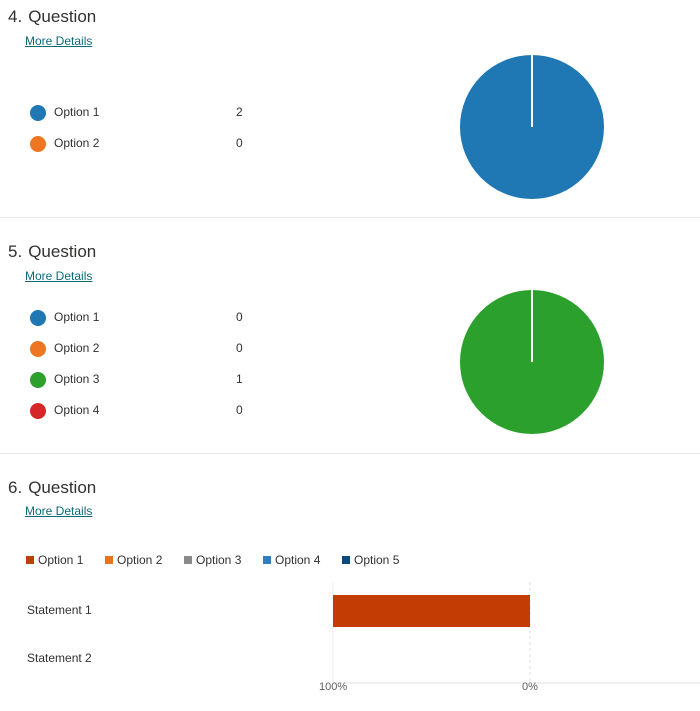 The image size is (700, 711). I want to click on option-3-dot, so click(38, 380).